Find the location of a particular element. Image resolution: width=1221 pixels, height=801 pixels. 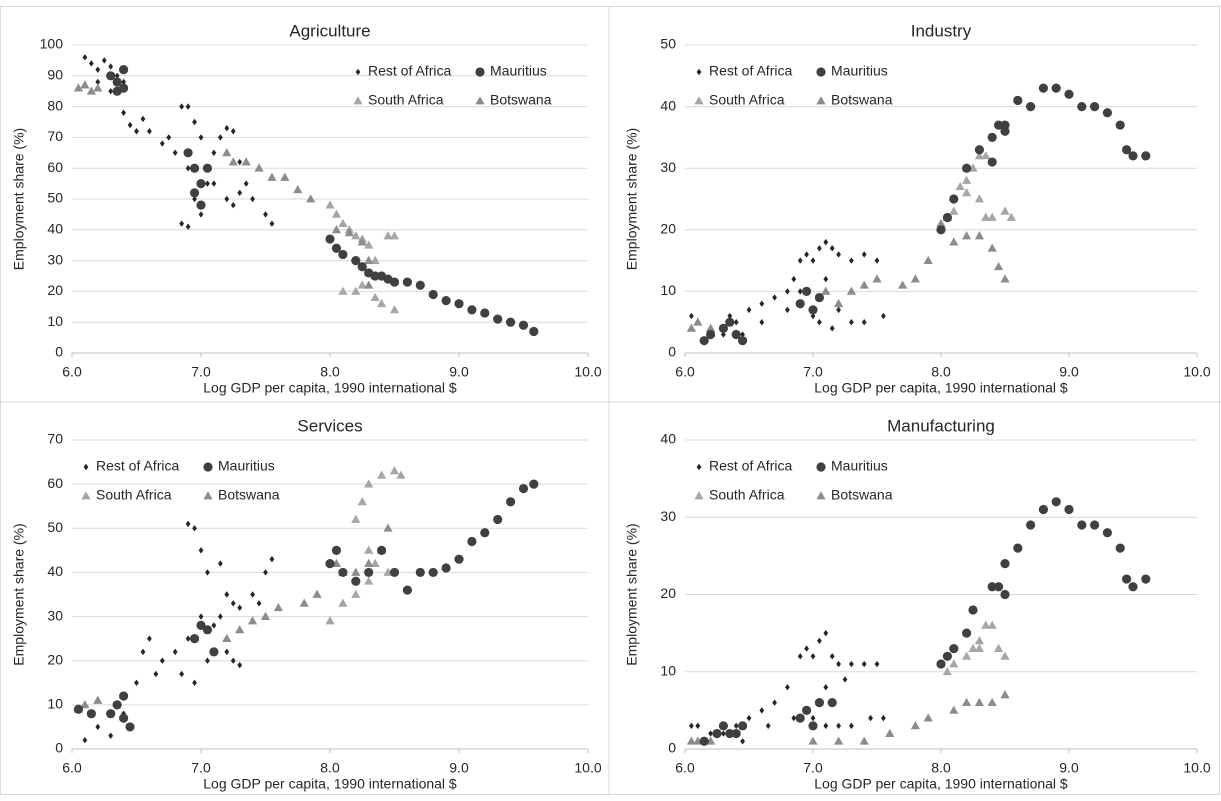

legend-label: Botswana is located at coordinates (249, 495).